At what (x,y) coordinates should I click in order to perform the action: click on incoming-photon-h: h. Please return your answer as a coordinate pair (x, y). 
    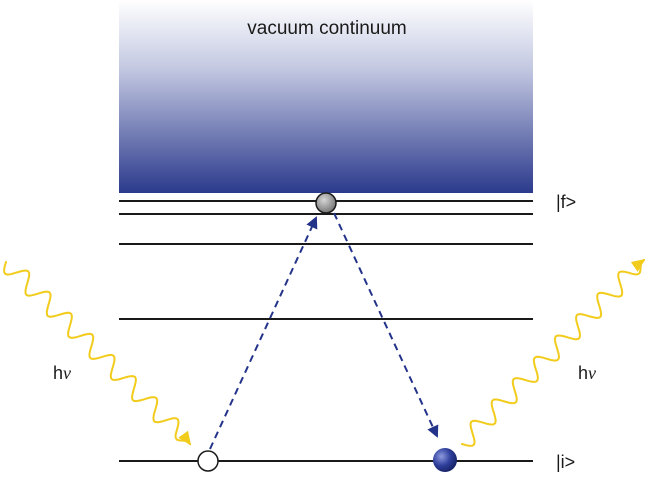
    Looking at the image, I should click on (58, 373).